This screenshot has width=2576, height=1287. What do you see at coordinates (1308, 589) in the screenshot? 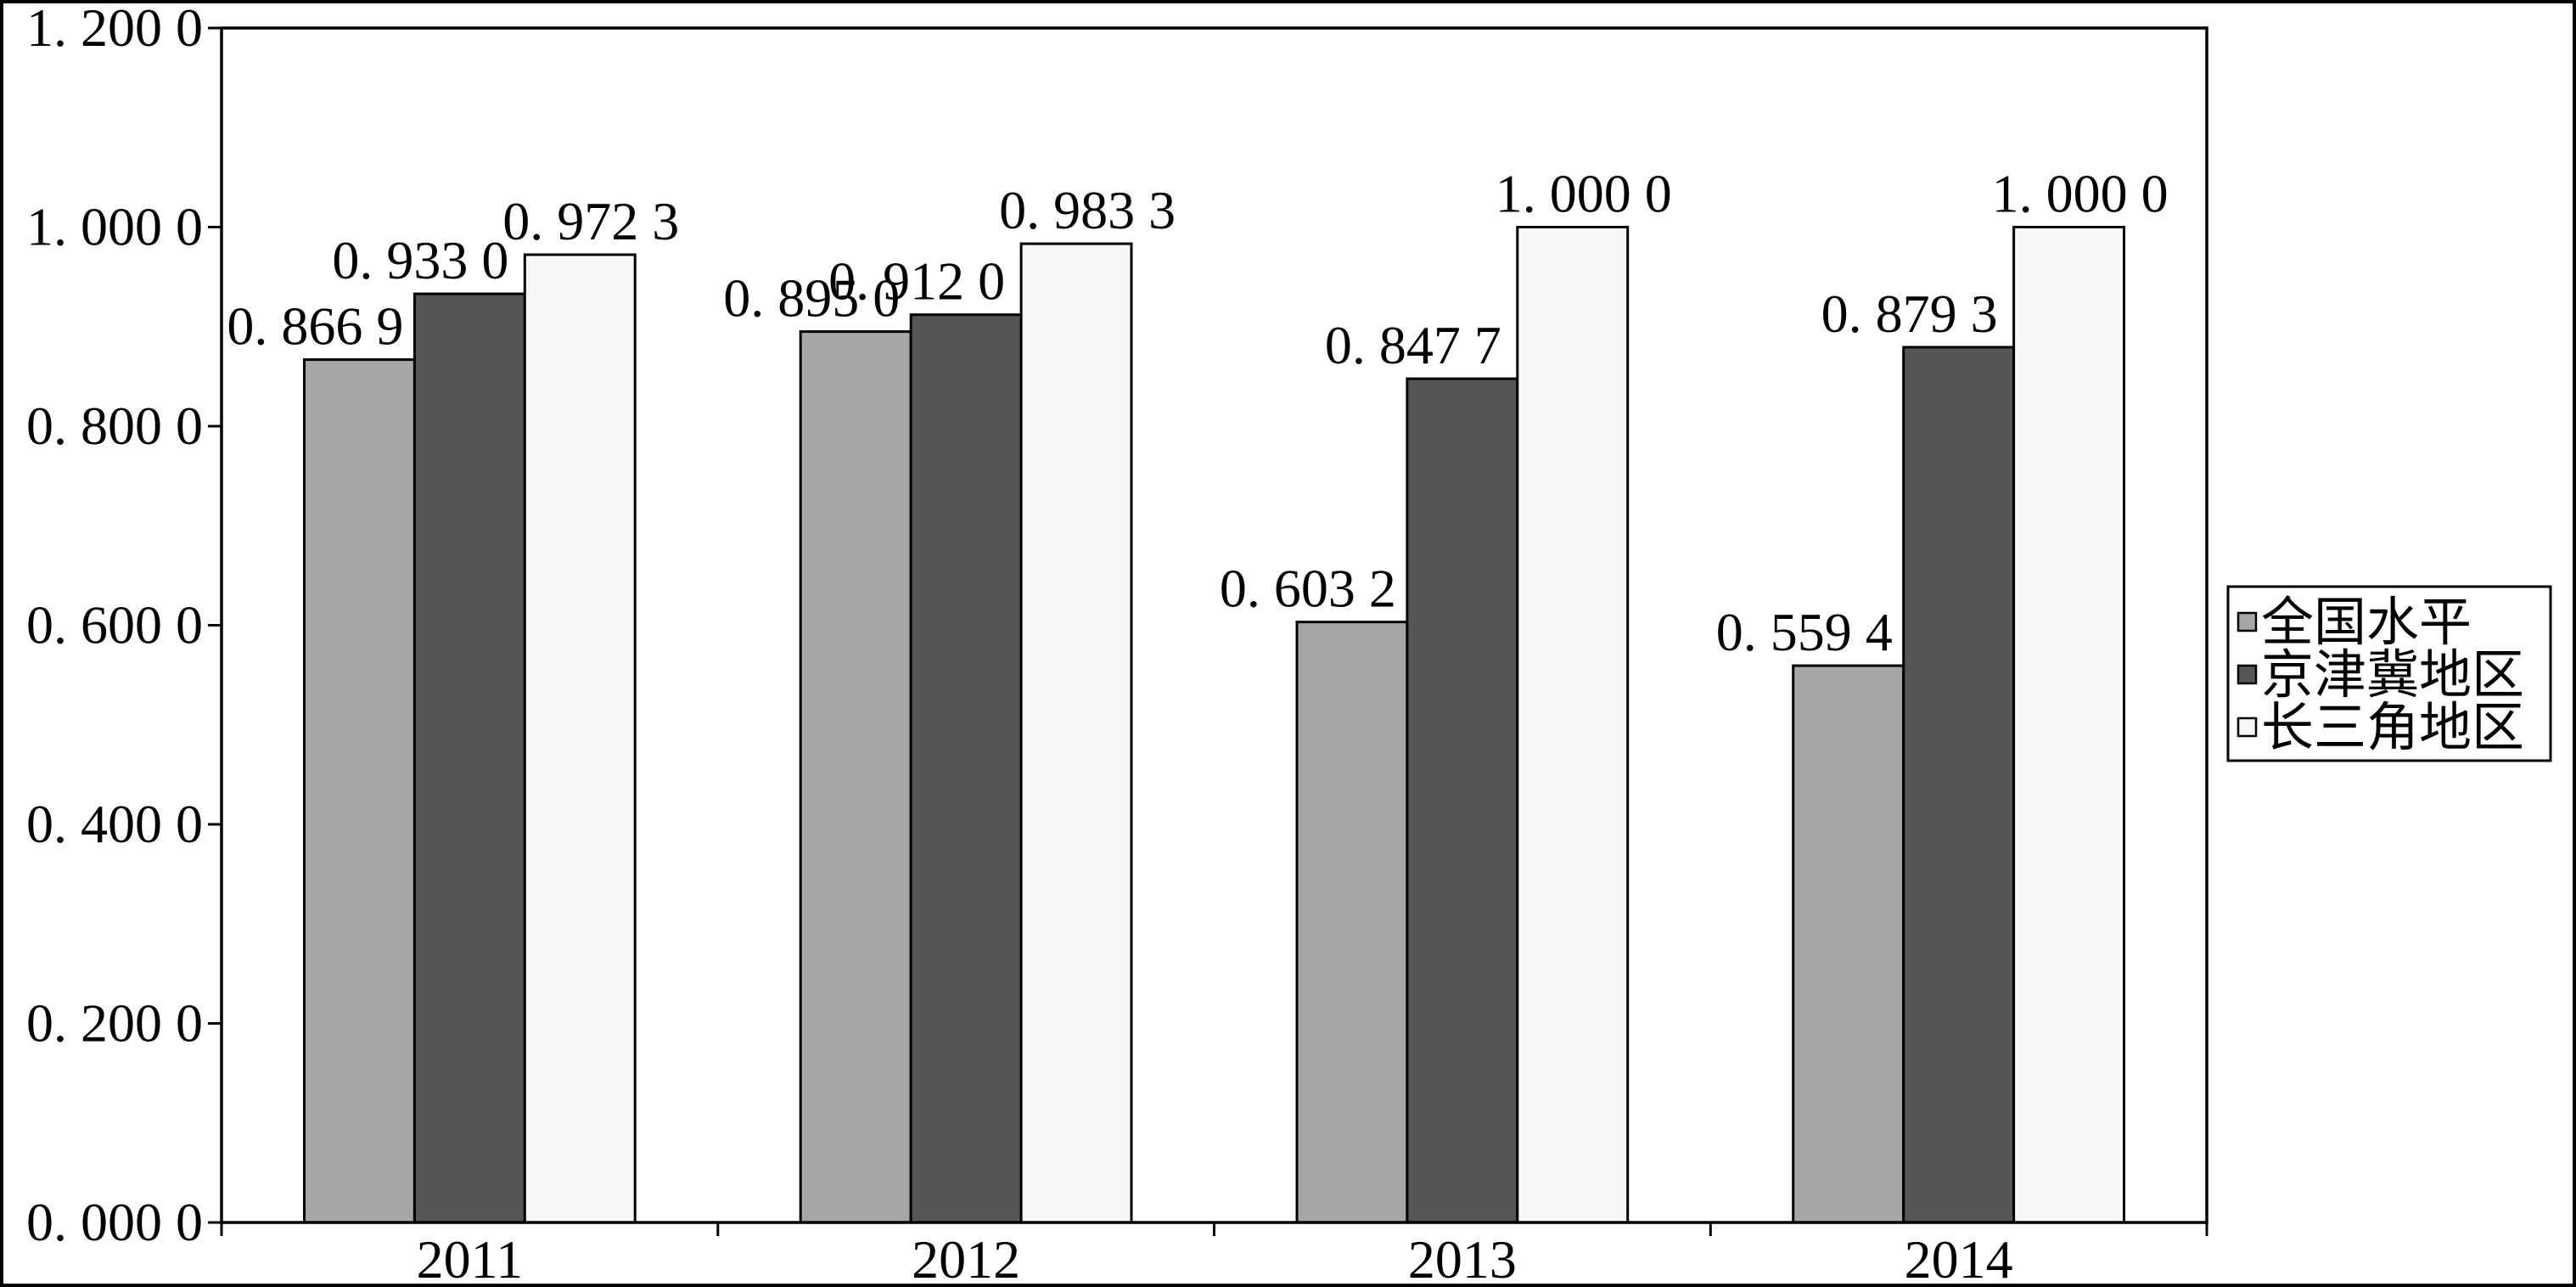
I see `data-label: 0. 603 2` at bounding box center [1308, 589].